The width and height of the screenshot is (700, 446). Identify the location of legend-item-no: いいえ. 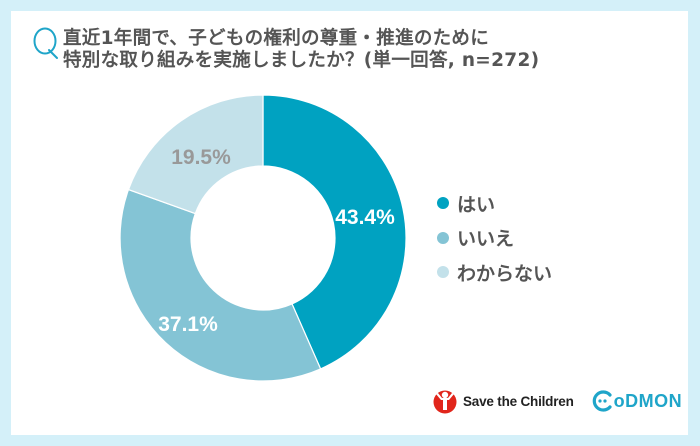
(494, 238).